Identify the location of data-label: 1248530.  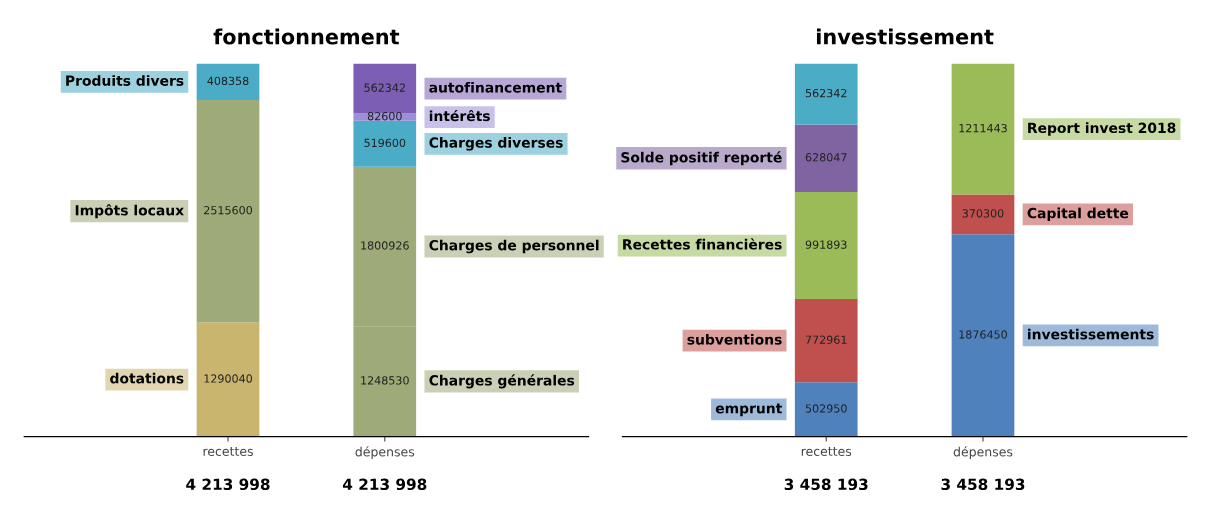
(385, 380).